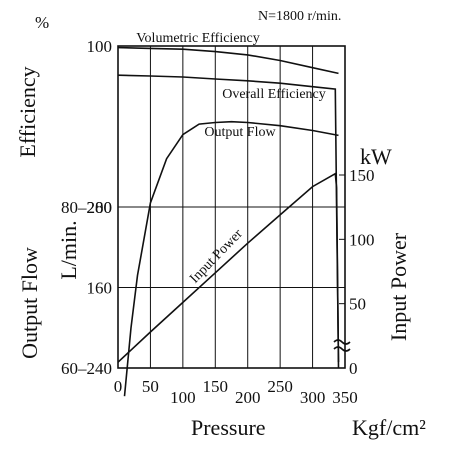 The image size is (449, 449). I want to click on x-tick-label: 100, so click(183, 397).